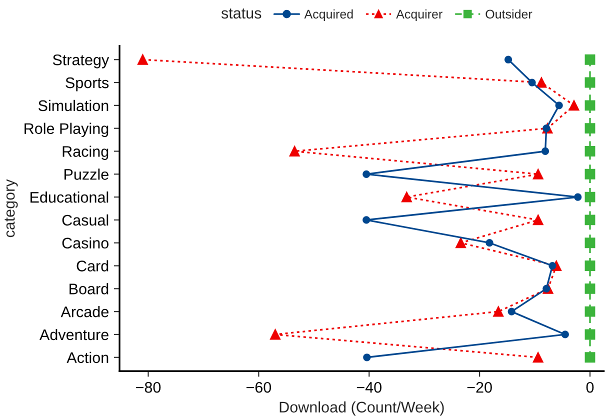  What do you see at coordinates (84, 312) in the screenshot?
I see `y-tick-label: Arcade` at bounding box center [84, 312].